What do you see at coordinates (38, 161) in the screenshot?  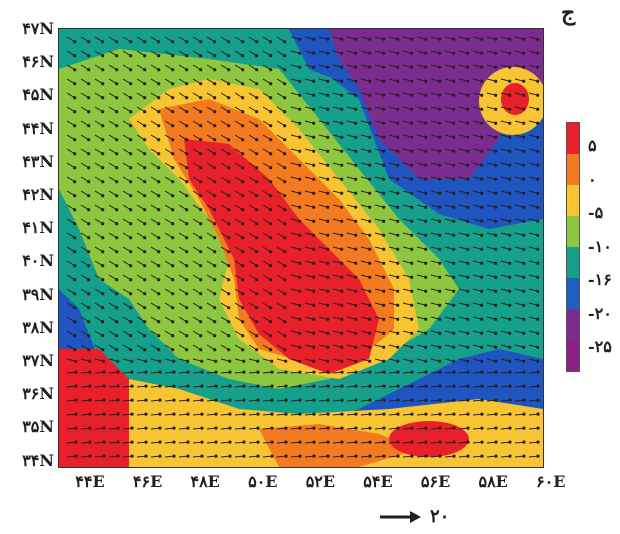 I see `lat-label: ۴۳N` at bounding box center [38, 161].